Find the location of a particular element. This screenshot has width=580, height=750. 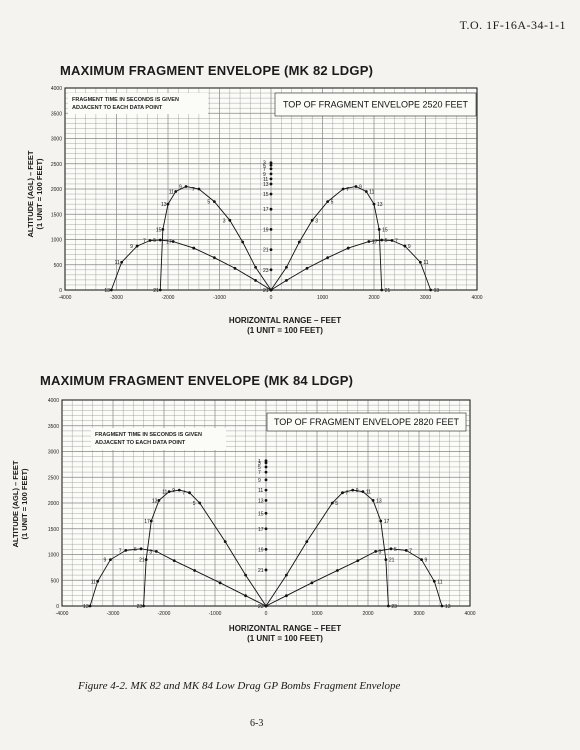

page-number: 6-3 is located at coordinates (257, 723).